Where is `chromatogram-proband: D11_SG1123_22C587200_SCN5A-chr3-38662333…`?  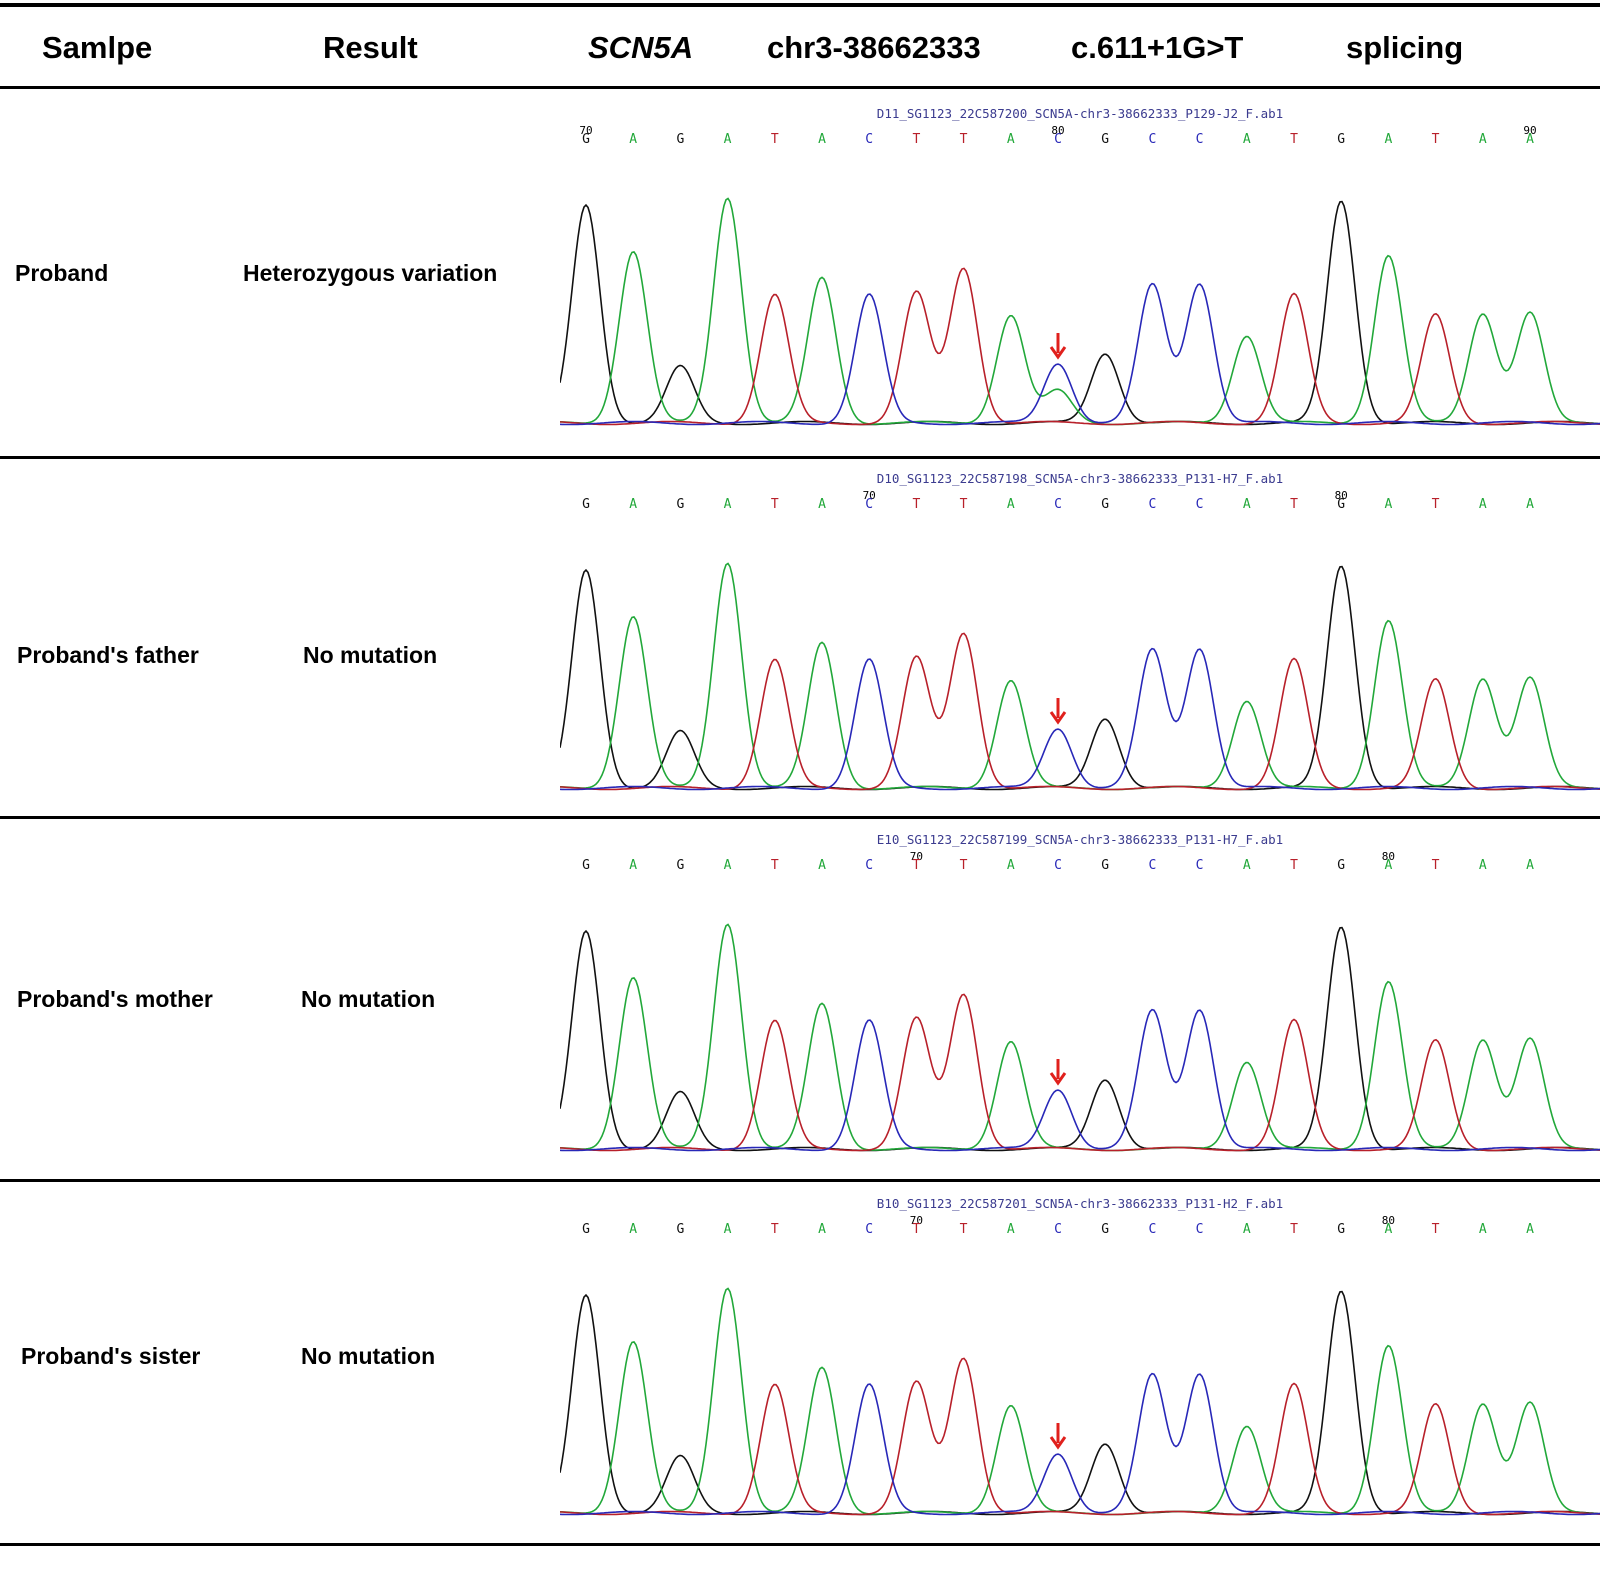
chromatogram-proband: D11_SG1123_22C587200_SCN5A-chr3-38662333… is located at coordinates (1080, 270).